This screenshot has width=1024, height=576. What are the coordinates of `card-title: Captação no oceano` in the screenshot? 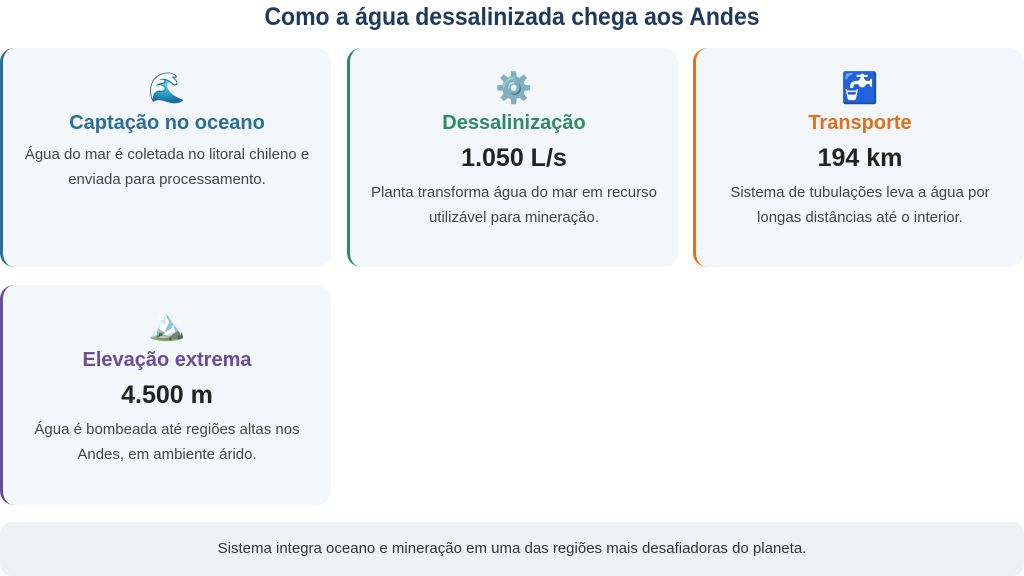 It's located at (167, 123).